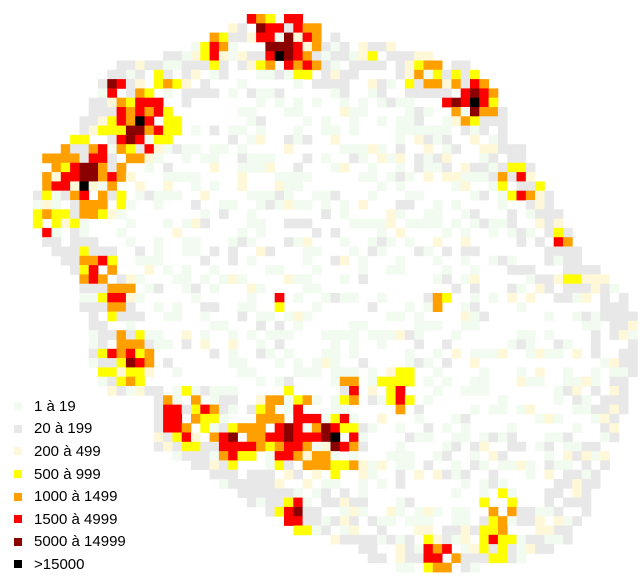 The width and height of the screenshot is (641, 584). I want to click on legend-item: >15000, so click(70, 564).